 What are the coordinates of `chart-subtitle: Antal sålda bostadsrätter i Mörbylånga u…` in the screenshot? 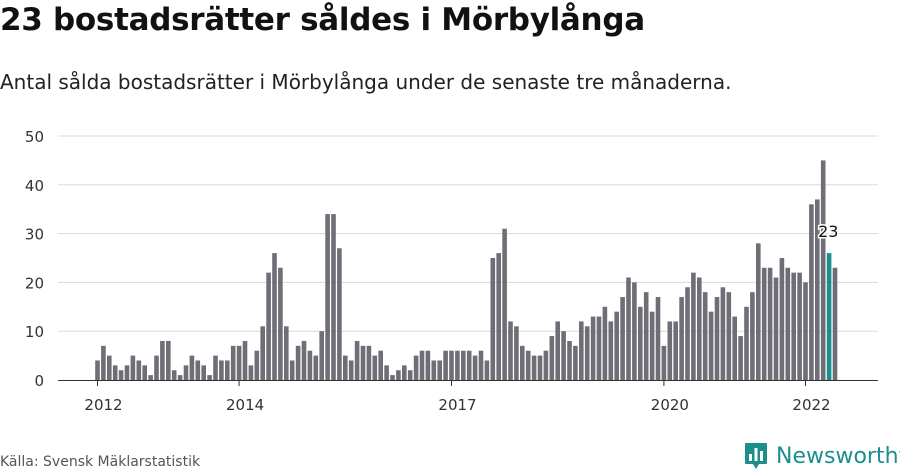 It's located at (366, 82).